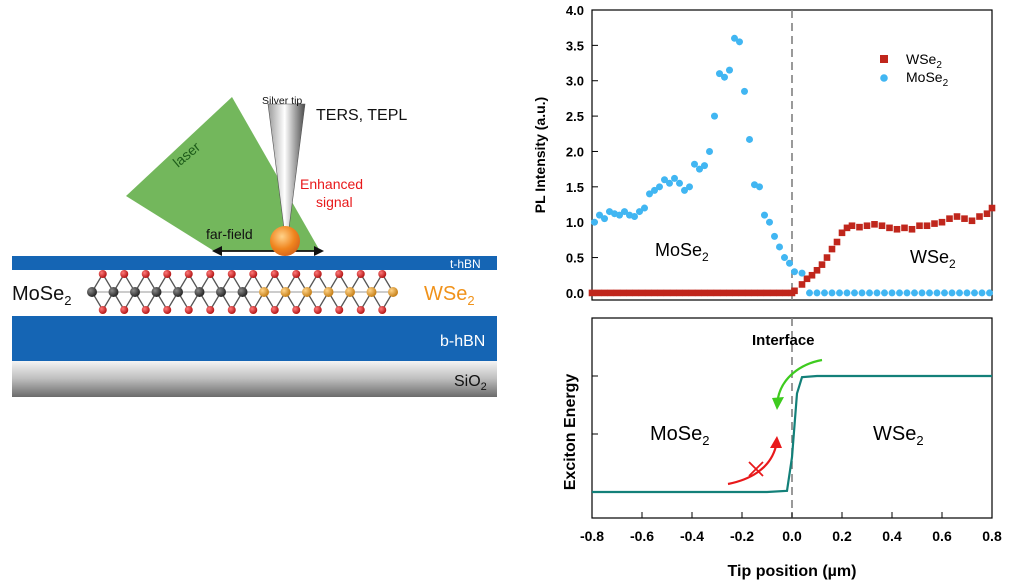 The height and width of the screenshot is (584, 1024). Describe the element at coordinates (575, 222) in the screenshot. I see `pl-ytick-label: 1.0` at that location.